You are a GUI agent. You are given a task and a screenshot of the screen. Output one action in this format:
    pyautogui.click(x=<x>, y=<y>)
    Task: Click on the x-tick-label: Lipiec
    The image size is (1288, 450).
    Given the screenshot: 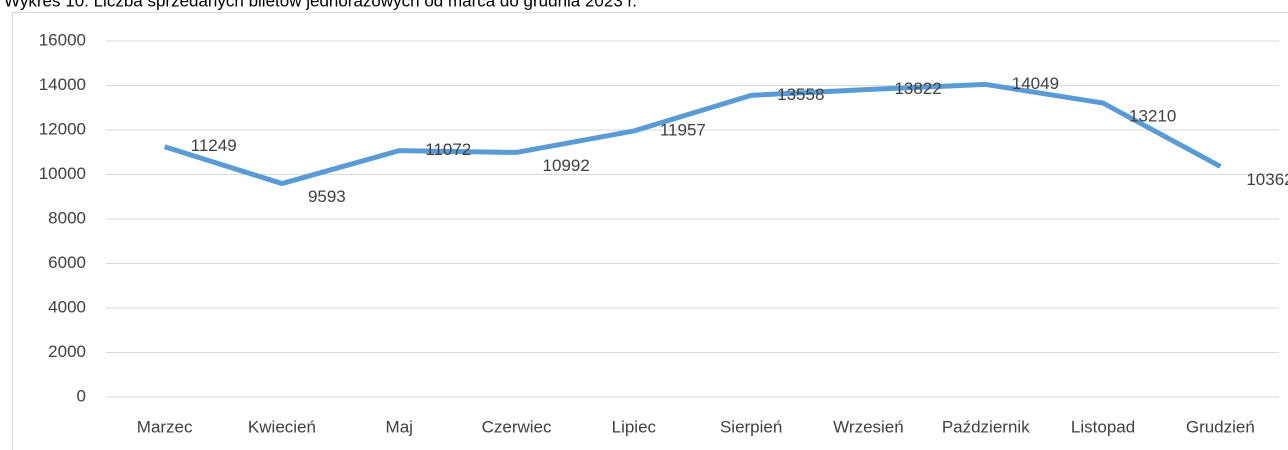 What is the action you would take?
    pyautogui.click(x=634, y=426)
    